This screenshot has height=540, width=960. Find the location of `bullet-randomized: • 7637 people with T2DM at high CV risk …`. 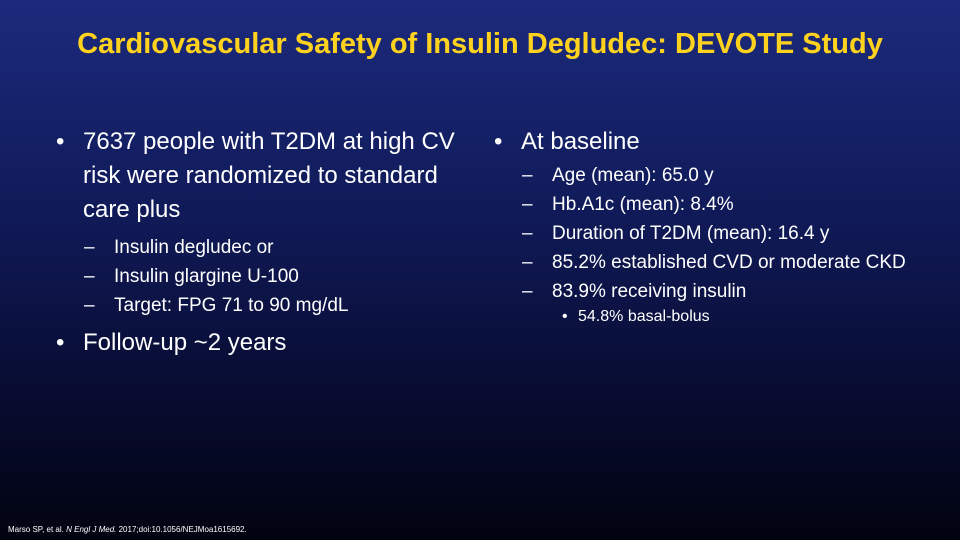

bullet-randomized: • 7637 people with T2DM at high CV risk … is located at coordinates (256, 176).